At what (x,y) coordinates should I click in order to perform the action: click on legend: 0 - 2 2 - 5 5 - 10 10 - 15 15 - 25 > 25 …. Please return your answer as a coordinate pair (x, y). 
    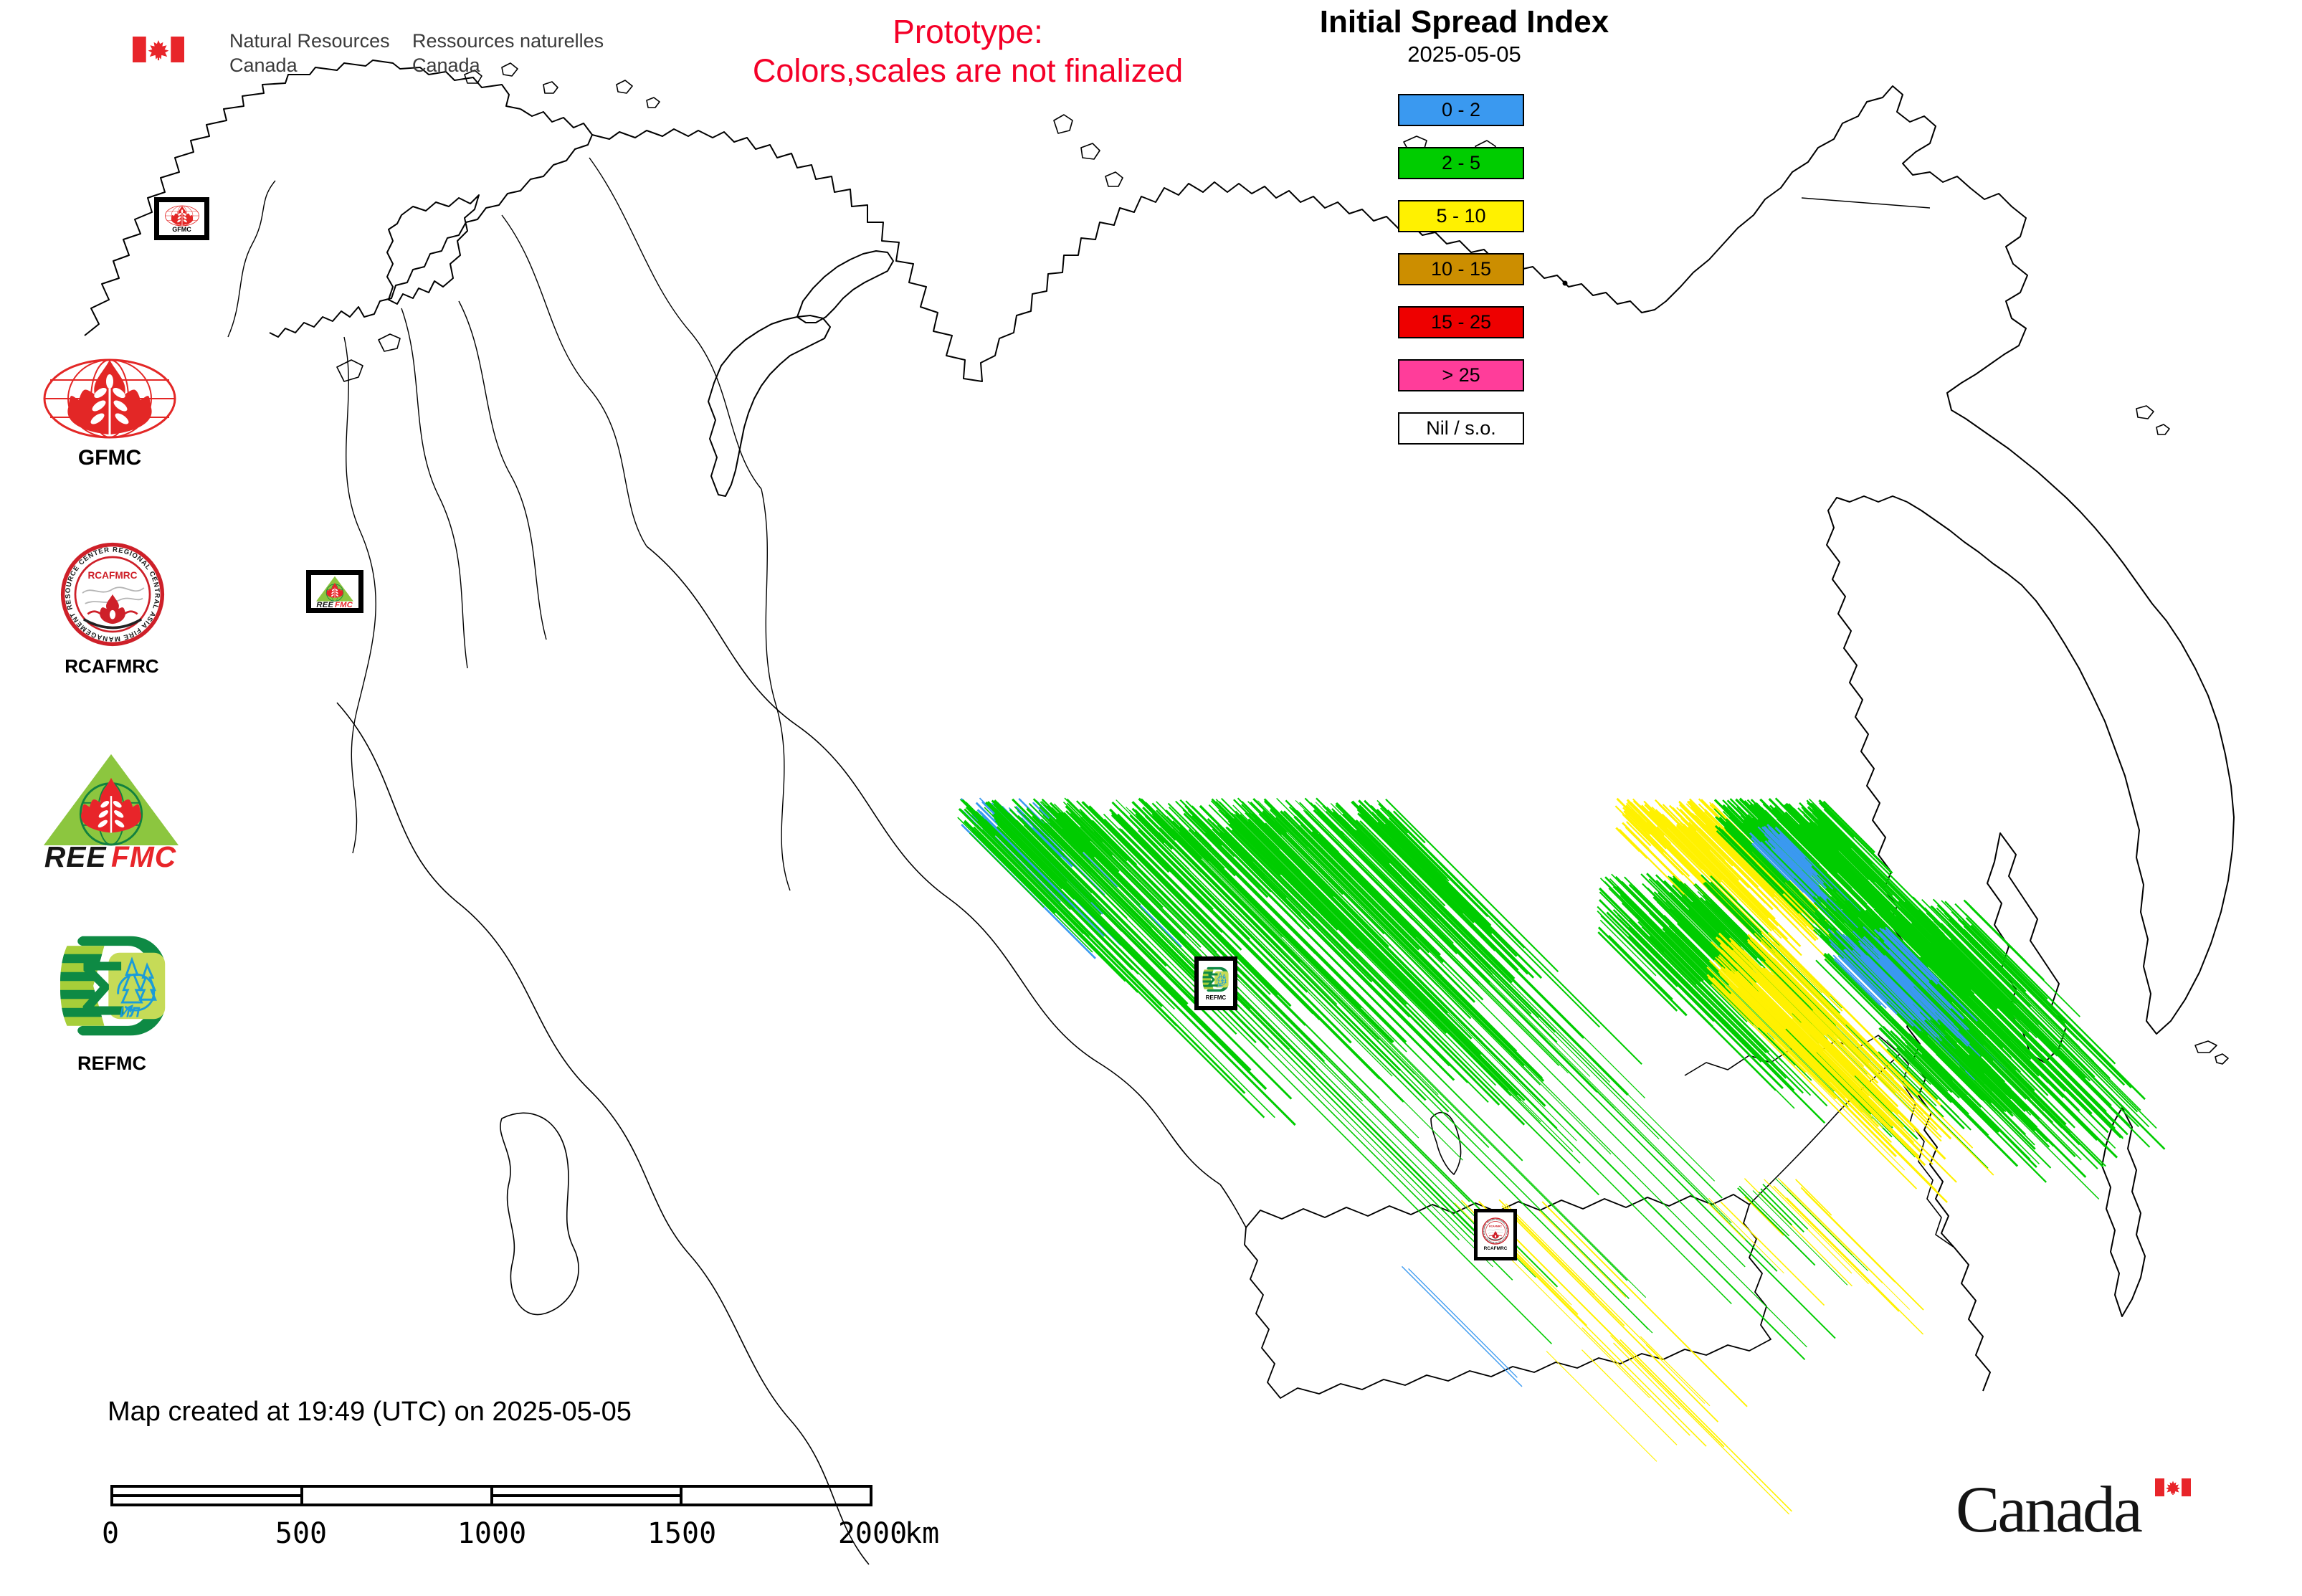
    Looking at the image, I should click on (1461, 269).